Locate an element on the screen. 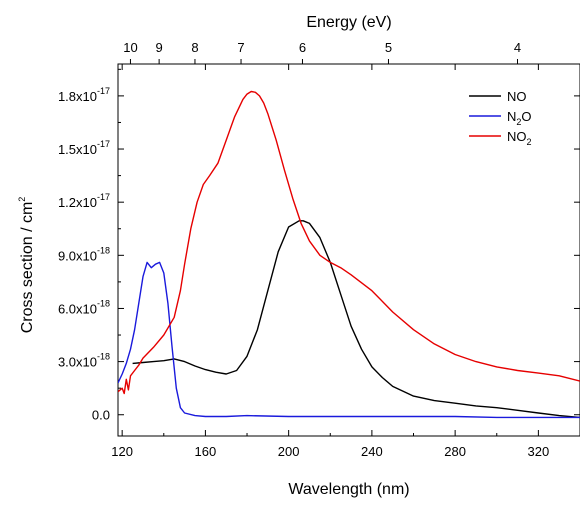 The image size is (580, 507). y-tick-label: 1.8x10⁻¹⁷ is located at coordinates (84, 95).